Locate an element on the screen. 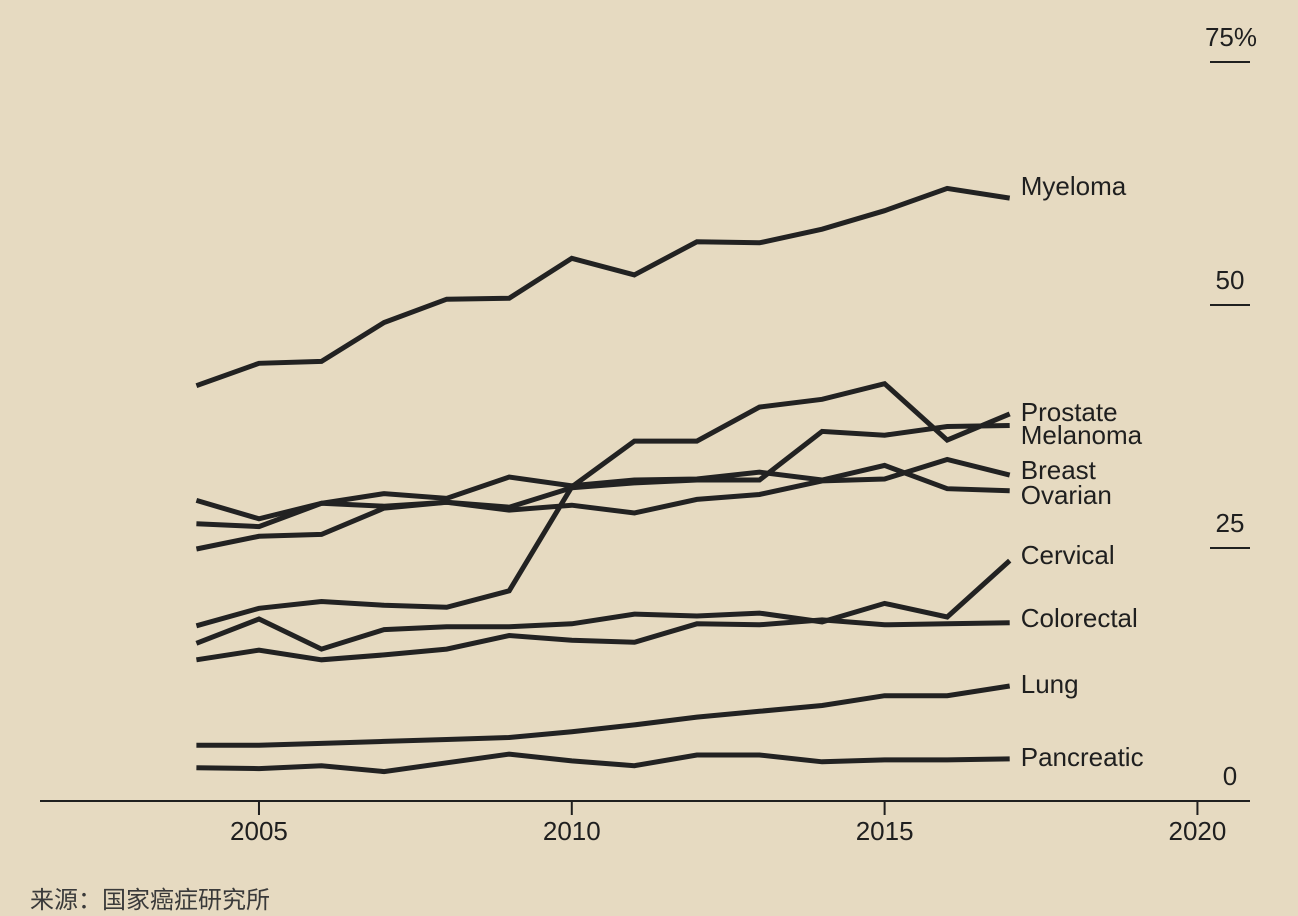 This screenshot has height=916, width=1298. x-tick-label-2005: 2005 is located at coordinates (259, 831).